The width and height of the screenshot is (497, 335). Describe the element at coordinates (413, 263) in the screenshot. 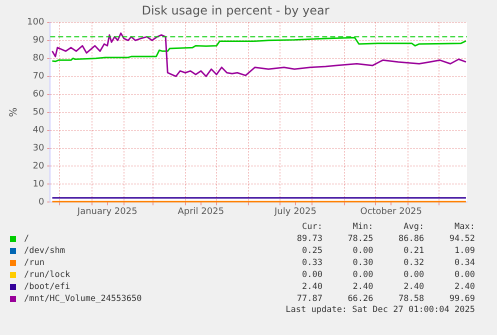

I see `text: 0.32` at that location.